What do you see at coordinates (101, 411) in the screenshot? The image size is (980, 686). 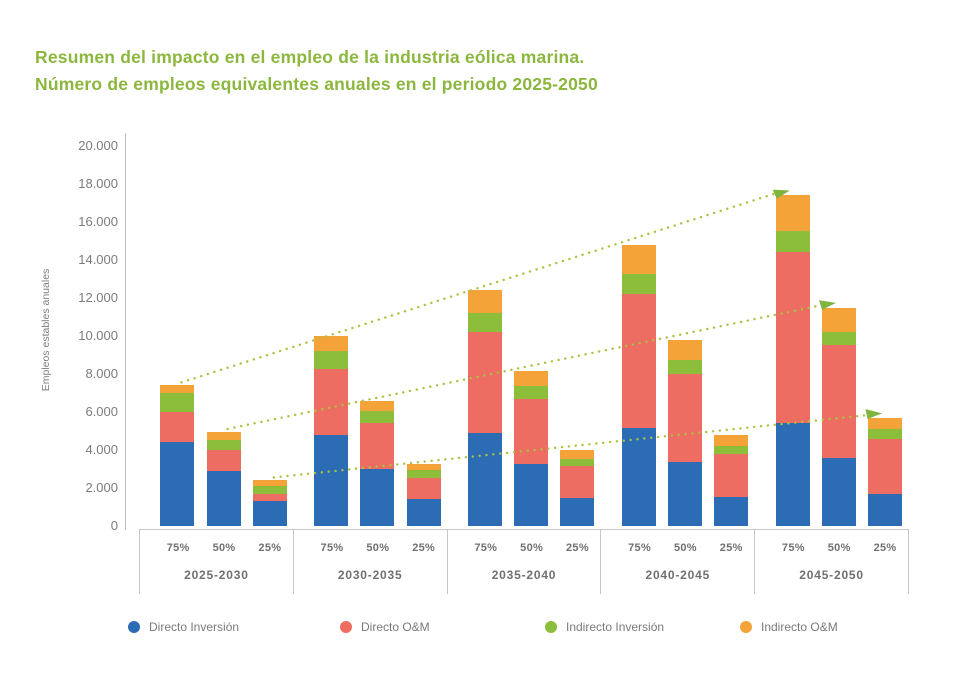 I see `y-tick-label: 6.000` at bounding box center [101, 411].